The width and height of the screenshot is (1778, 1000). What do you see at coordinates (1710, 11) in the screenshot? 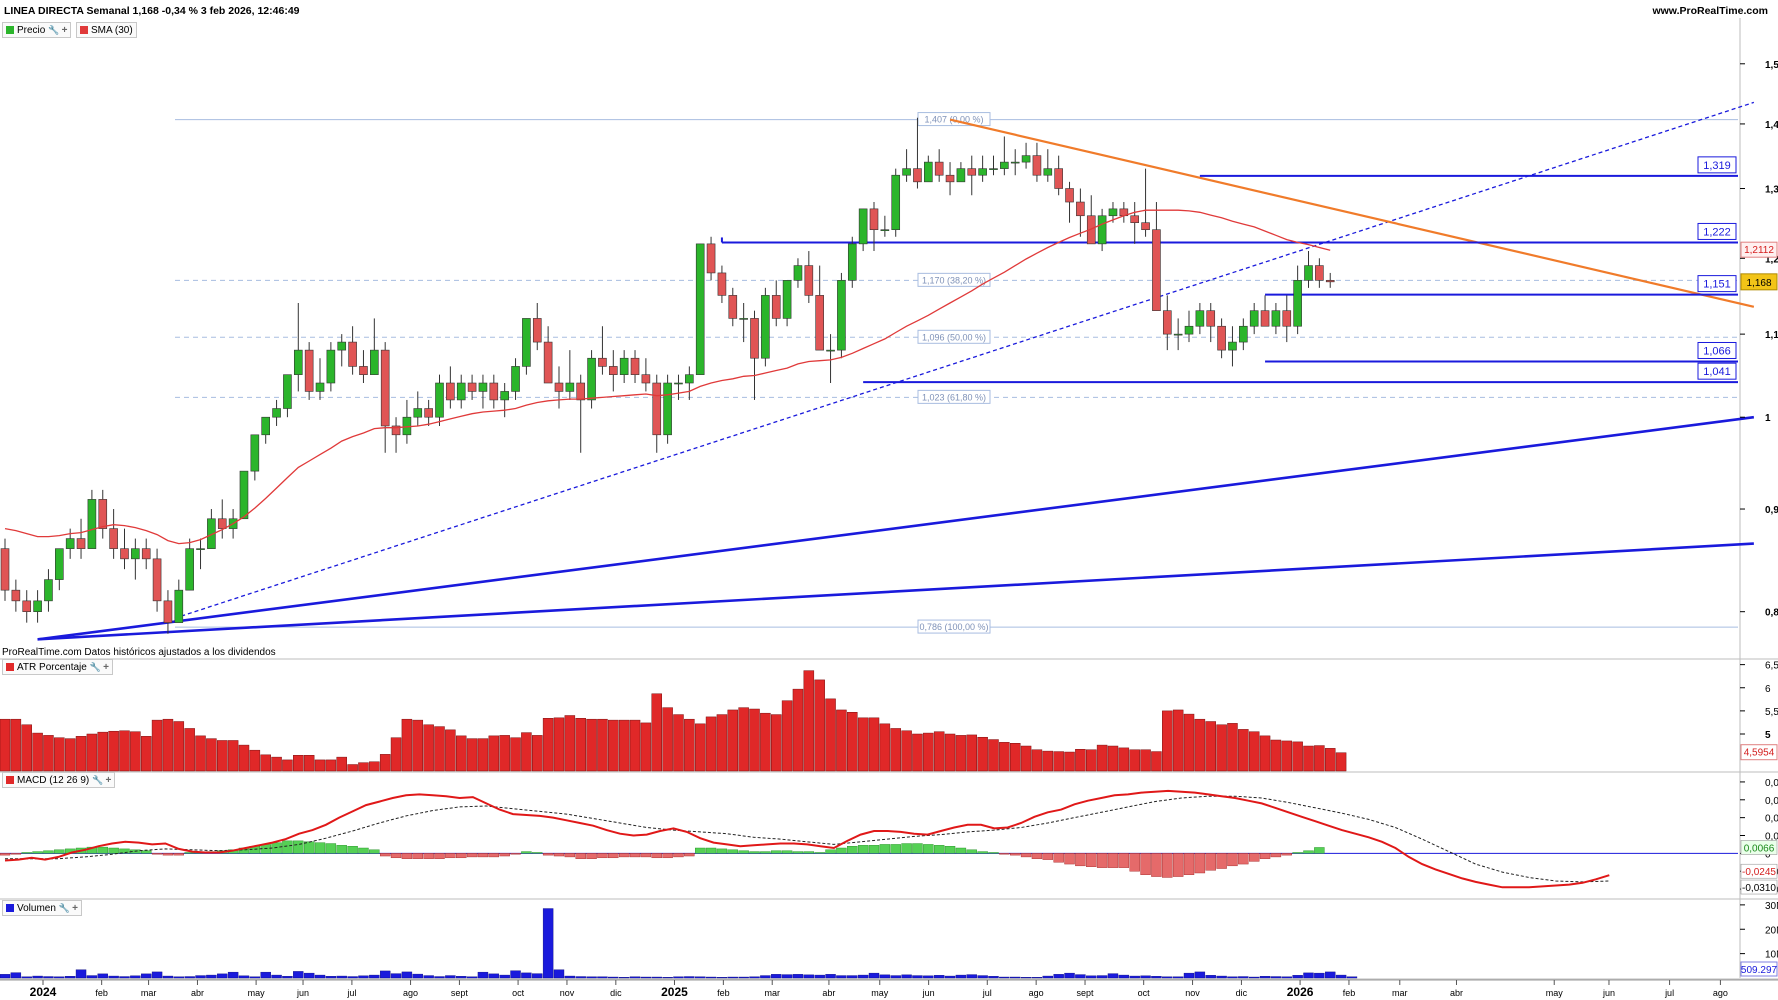
I see `site-url: www.ProRealTime.com` at bounding box center [1710, 11].